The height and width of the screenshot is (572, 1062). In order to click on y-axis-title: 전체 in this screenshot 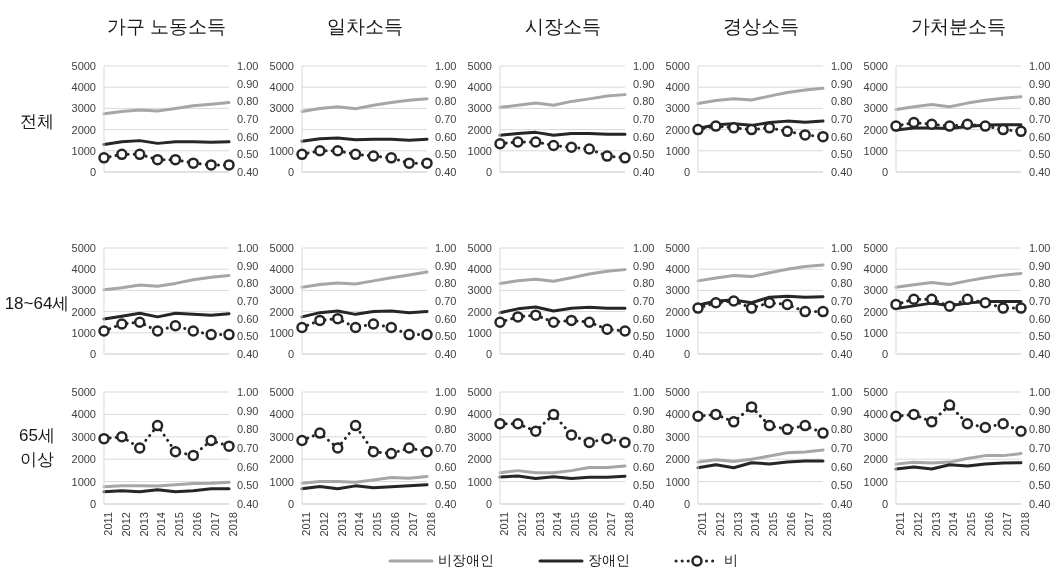, I will do `click(37, 122)`.